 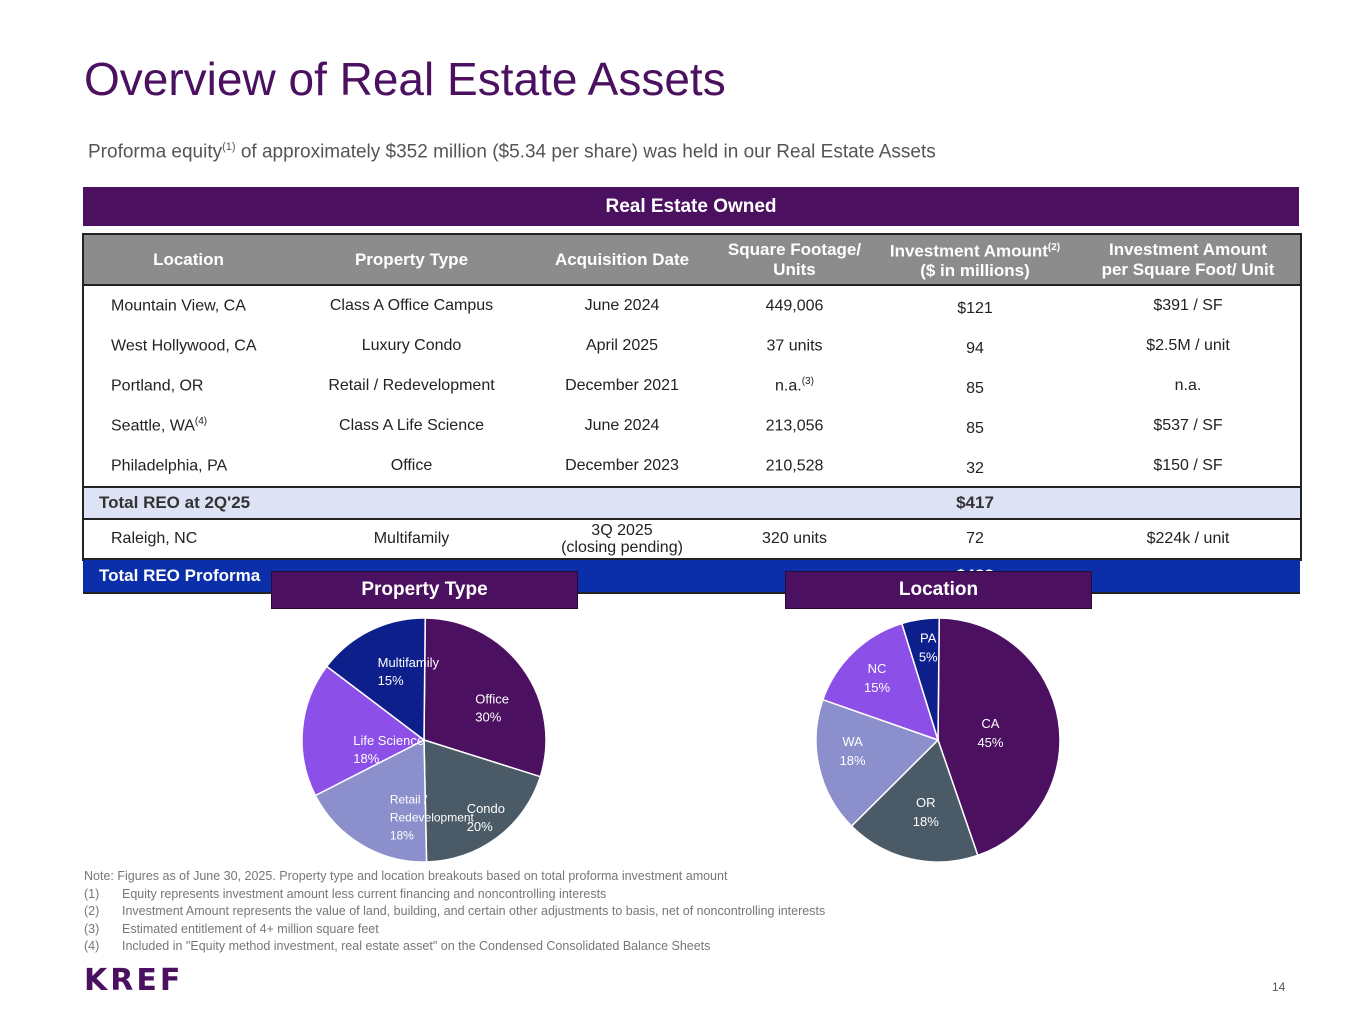 What do you see at coordinates (622, 345) in the screenshot?
I see `cell-acquisition-date: April 2025` at bounding box center [622, 345].